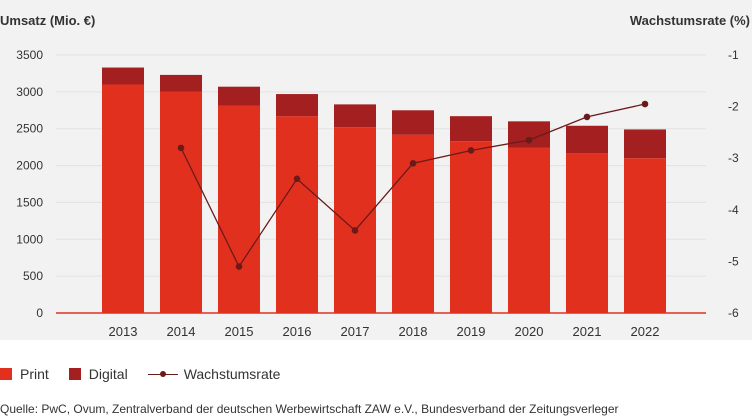 This screenshot has width=752, height=418. Describe the element at coordinates (181, 331) in the screenshot. I see `x-tick-label: 2014` at that location.